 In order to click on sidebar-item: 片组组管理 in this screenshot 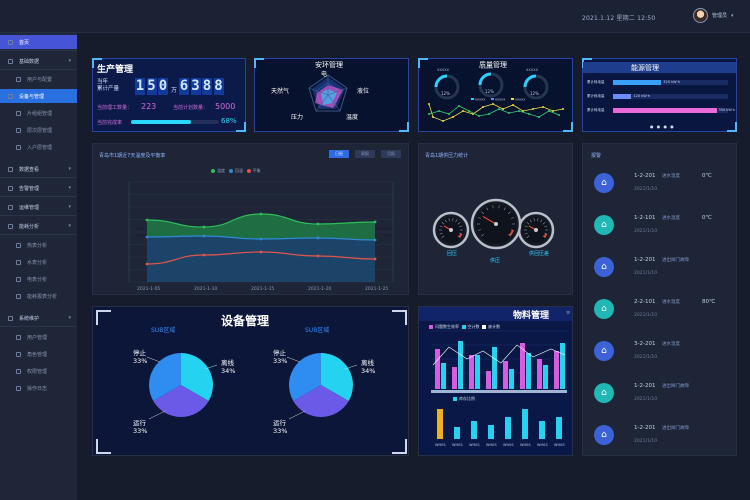, I will do `click(38, 113)`.